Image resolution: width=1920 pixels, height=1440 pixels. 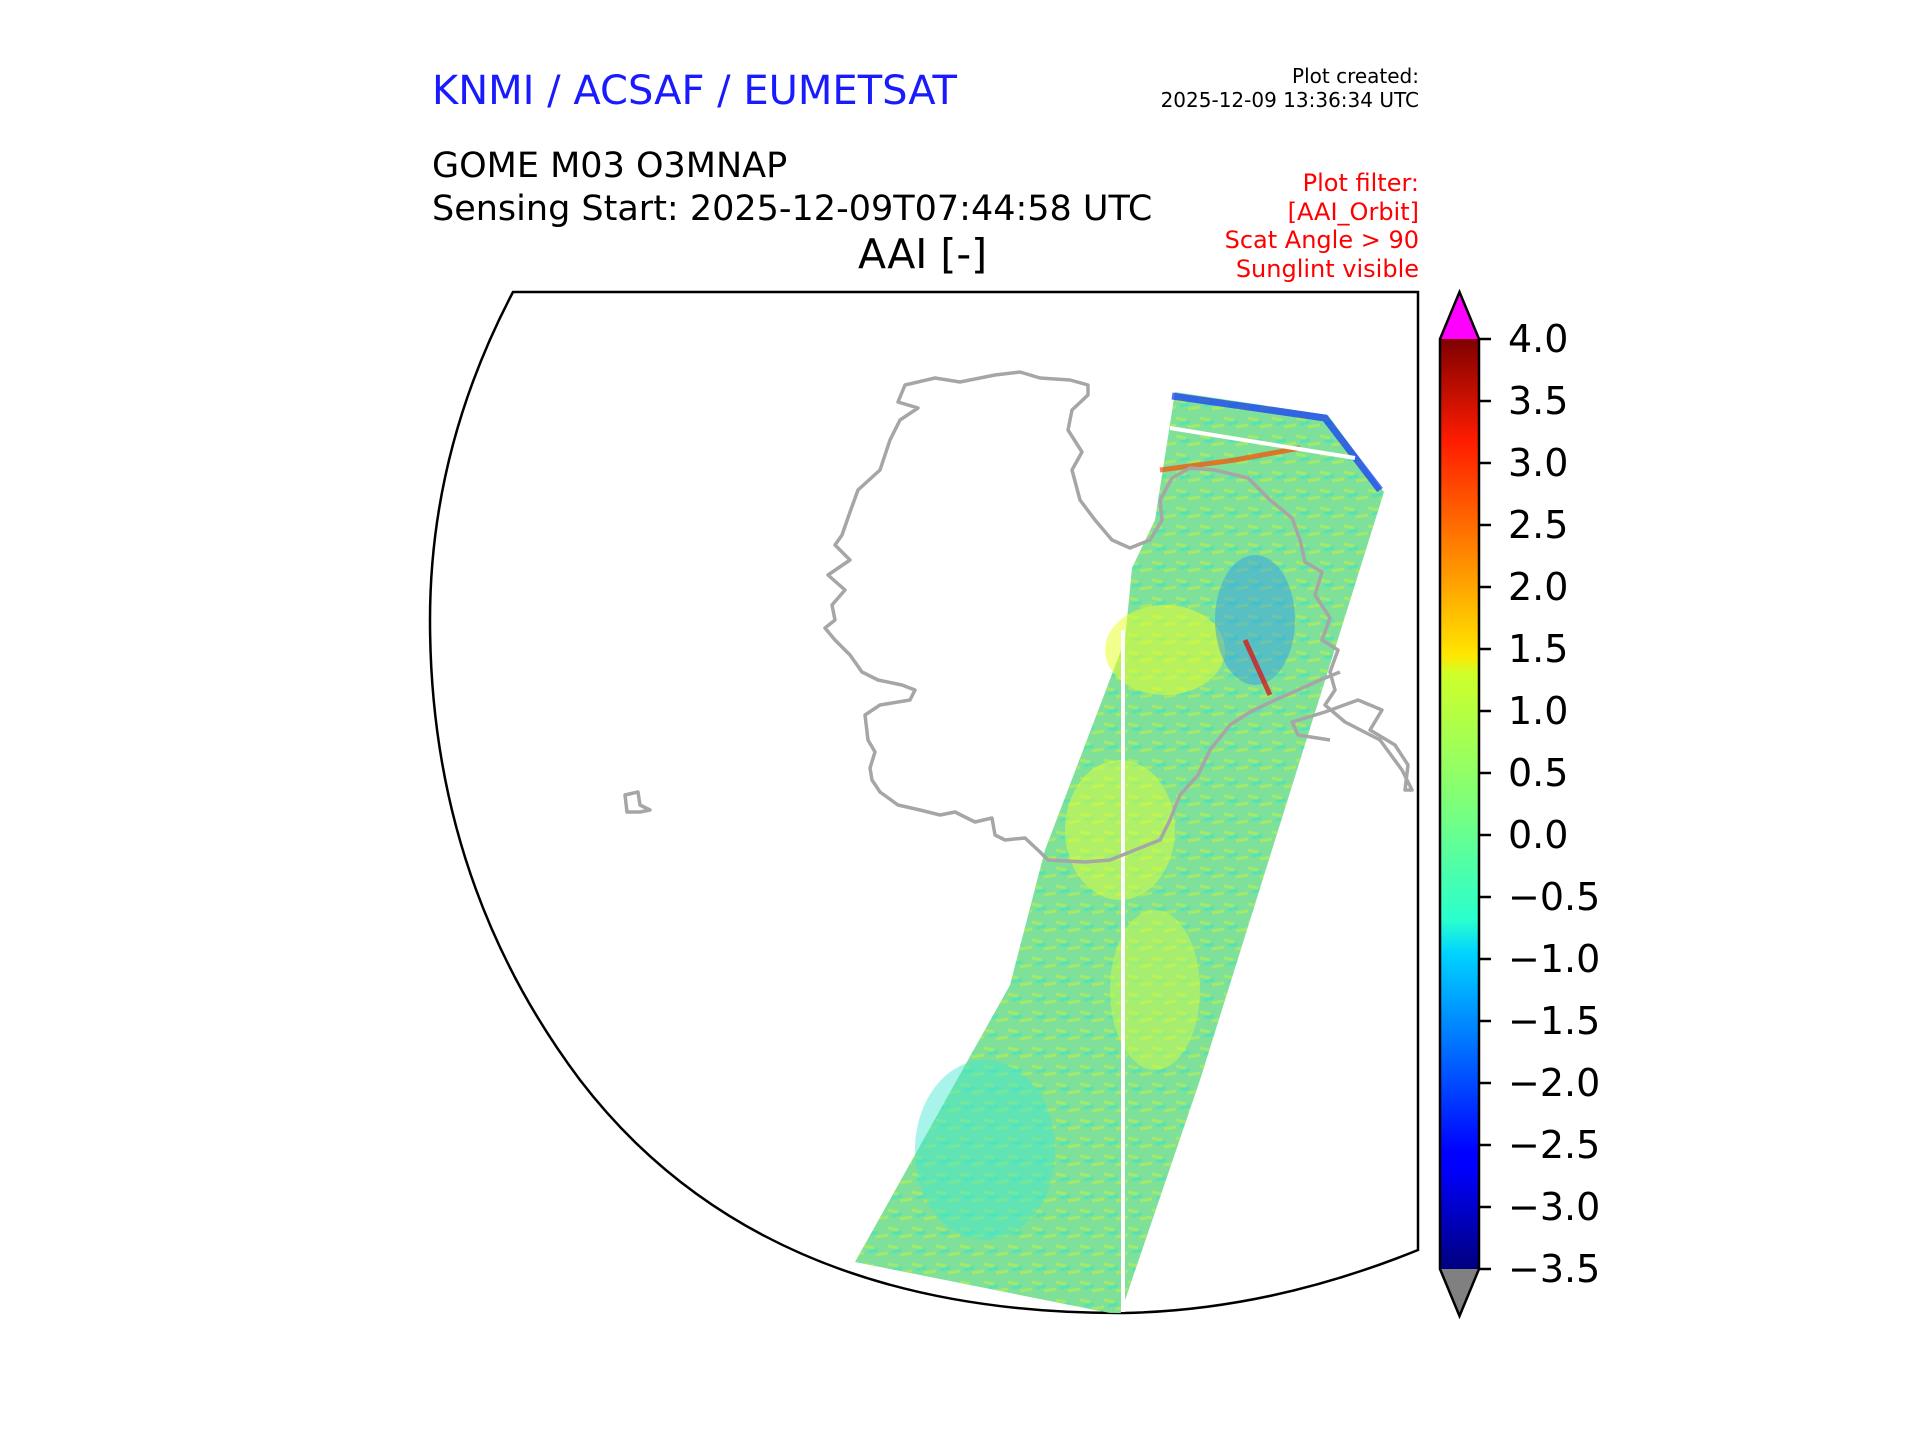 What do you see at coordinates (1554, 897) in the screenshot?
I see `colorbar-tick-label: −0.5` at bounding box center [1554, 897].